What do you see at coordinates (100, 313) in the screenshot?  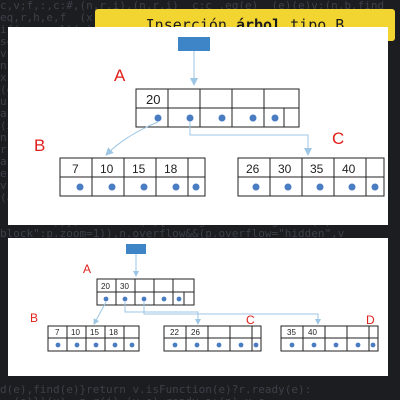 I see `arrow-root-to-left-after` at bounding box center [100, 313].